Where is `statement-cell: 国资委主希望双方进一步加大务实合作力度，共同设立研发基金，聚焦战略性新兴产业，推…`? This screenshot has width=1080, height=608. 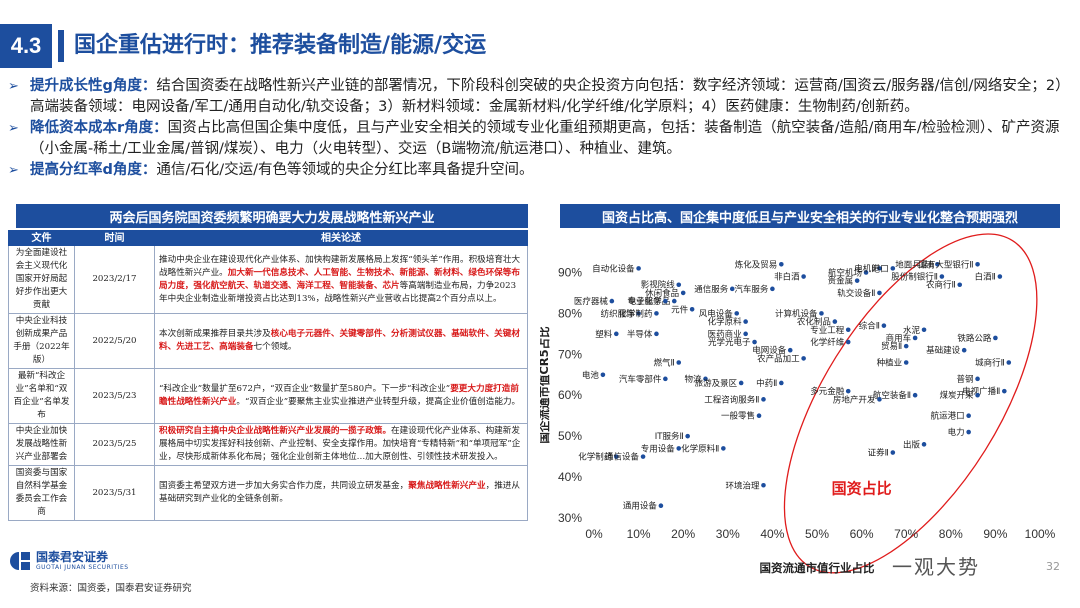
statement-cell: 国资委主希望双方进一步加大务实合作力度，共同设立研发基金，聚焦战略性新兴产业，推… is located at coordinates (341, 493).